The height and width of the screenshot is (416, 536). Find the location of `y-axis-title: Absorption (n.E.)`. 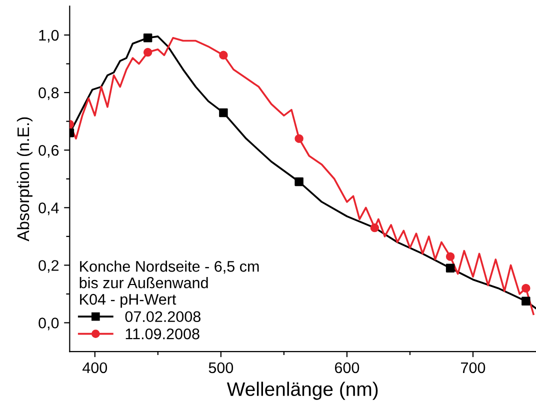

y-axis-title: Absorption (n.E.) is located at coordinates (24, 179).